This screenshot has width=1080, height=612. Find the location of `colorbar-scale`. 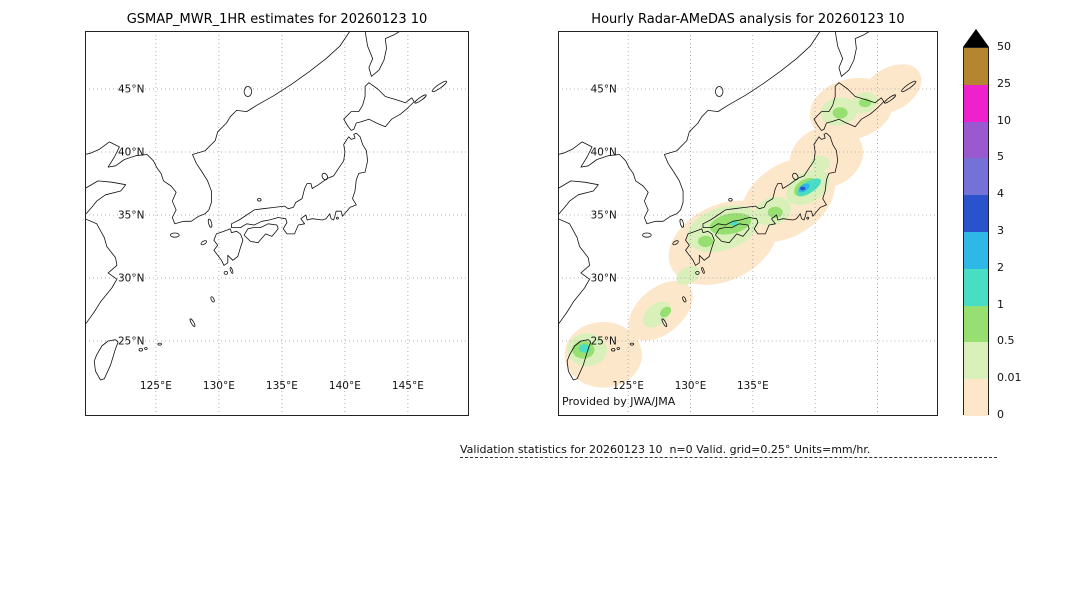

colorbar-scale is located at coordinates (976, 231).